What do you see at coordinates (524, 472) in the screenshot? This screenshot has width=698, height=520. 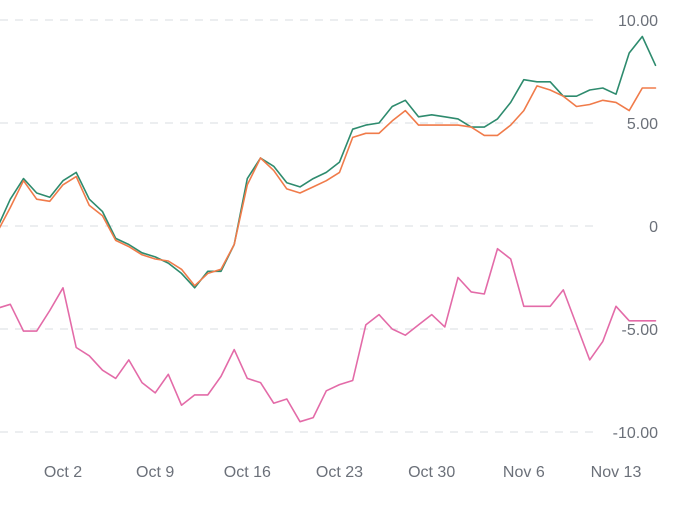 I see `x-tick-label-6: Nov 6` at bounding box center [524, 472].